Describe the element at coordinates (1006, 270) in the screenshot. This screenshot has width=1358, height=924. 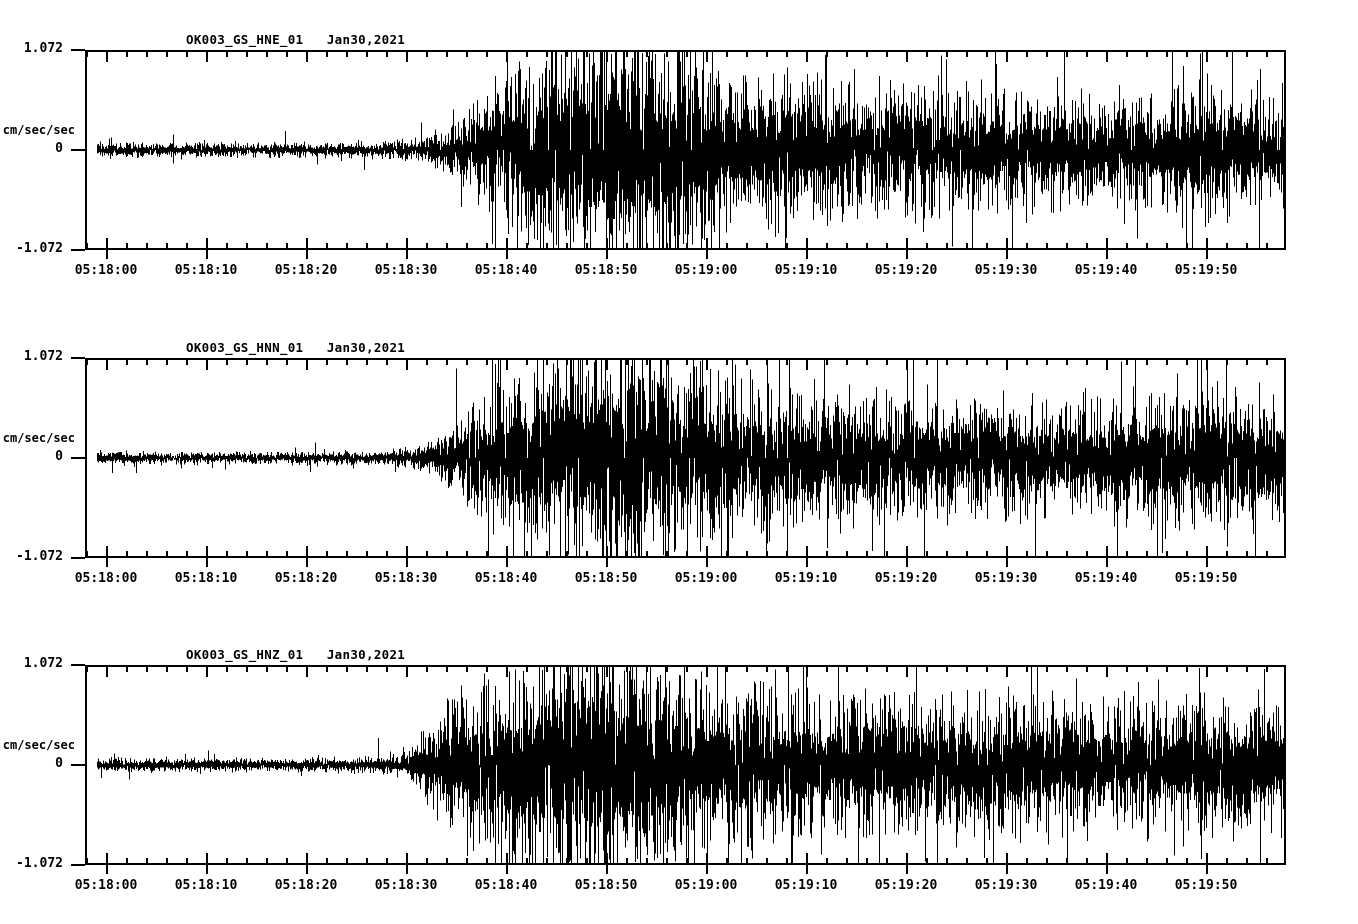
I see `x-tick-label: 05:19:30` at that location.